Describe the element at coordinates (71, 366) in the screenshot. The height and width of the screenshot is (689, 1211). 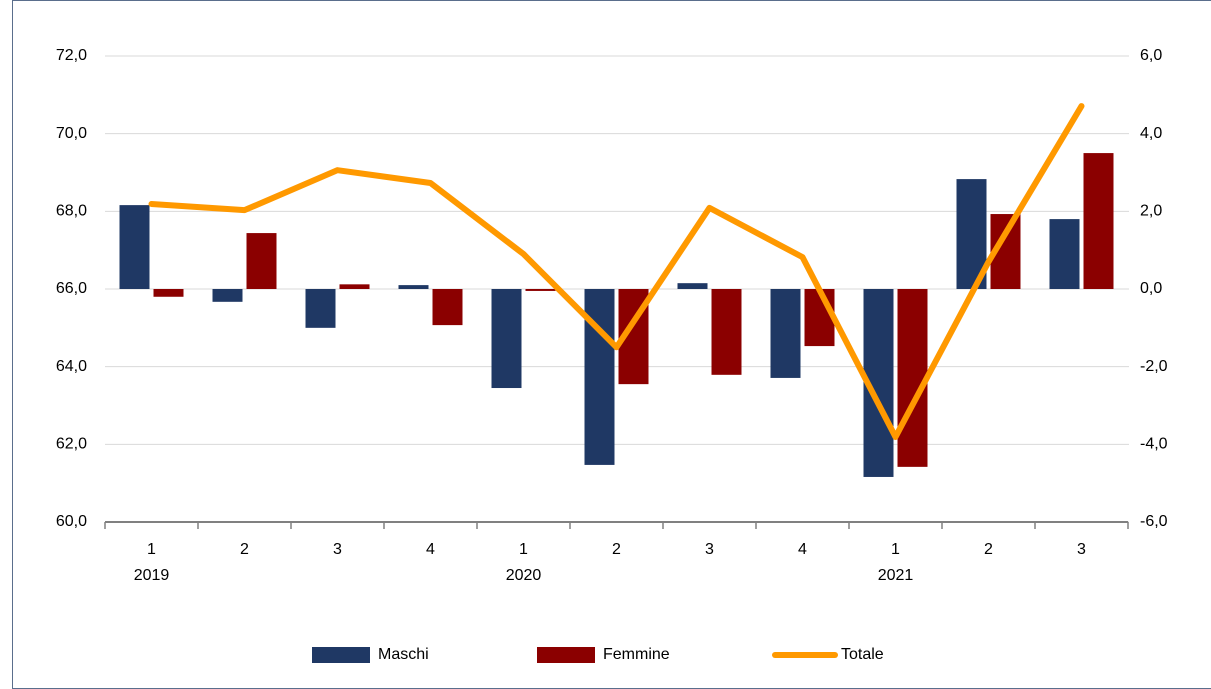
I see `y-tick-label: 64,0` at that location.